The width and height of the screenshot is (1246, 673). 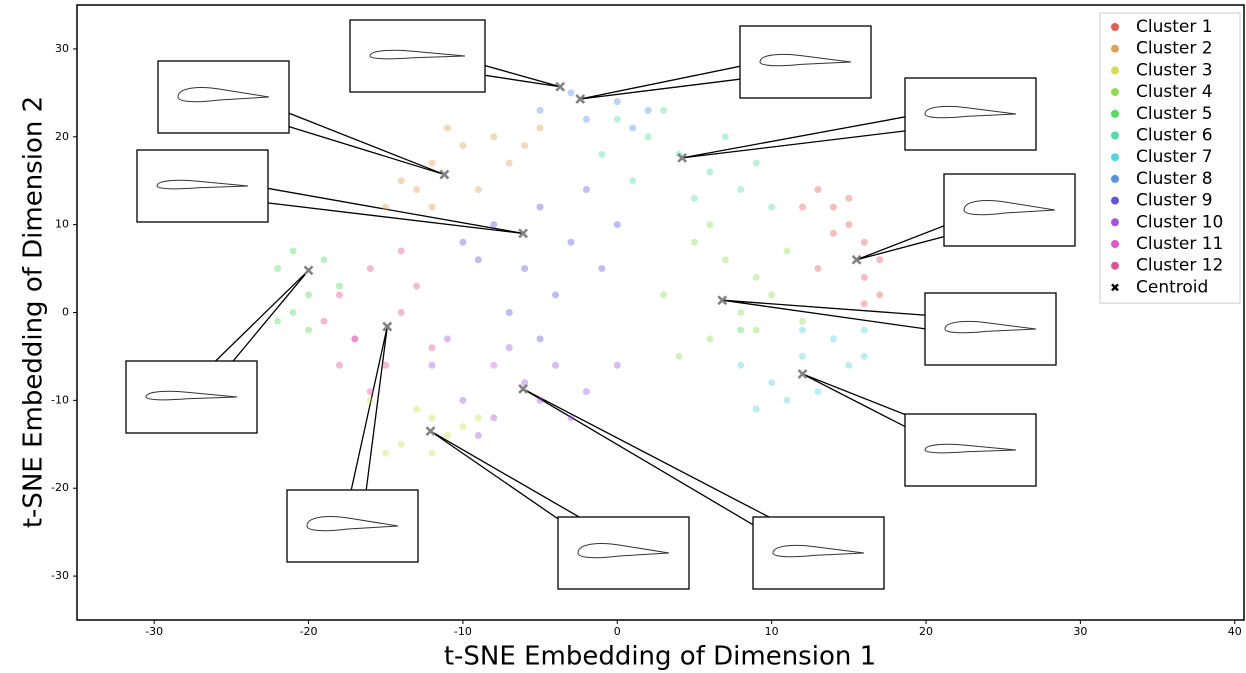 What do you see at coordinates (1179, 266) in the screenshot?
I see `legend-label: Cluster 12` at bounding box center [1179, 266].